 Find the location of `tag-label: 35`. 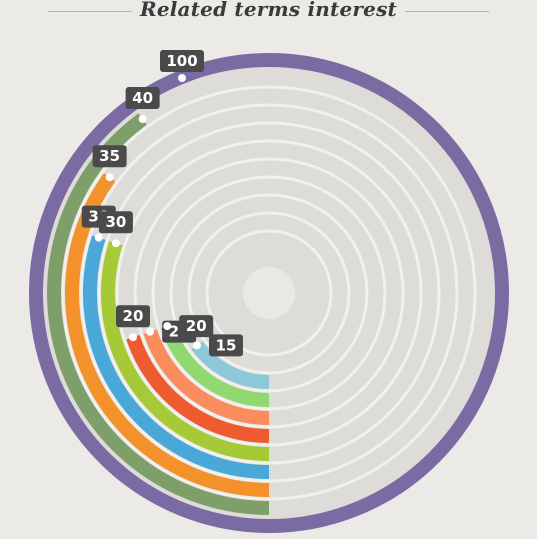

tag-label: 35 is located at coordinates (109, 156).